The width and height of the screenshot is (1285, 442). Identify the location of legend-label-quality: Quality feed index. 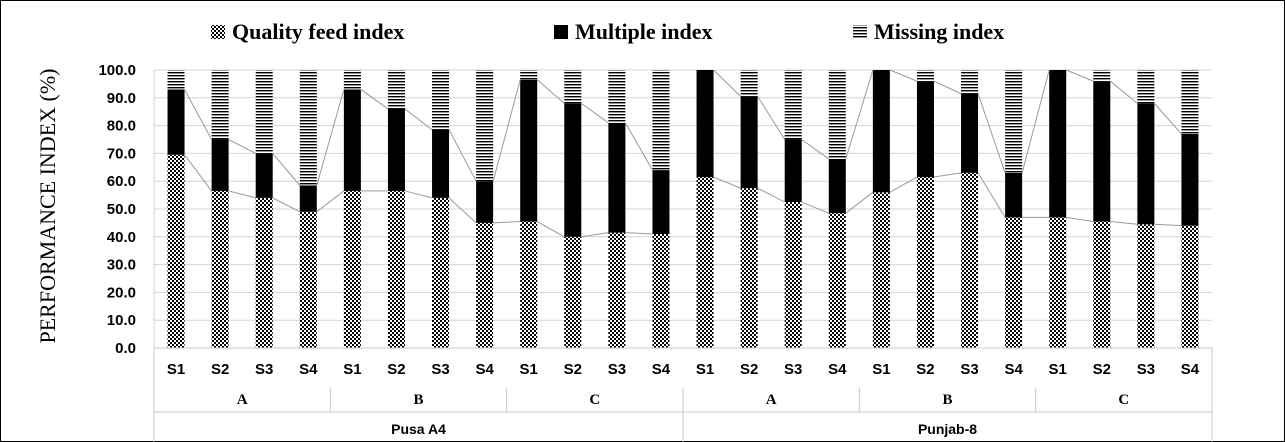
(318, 31).